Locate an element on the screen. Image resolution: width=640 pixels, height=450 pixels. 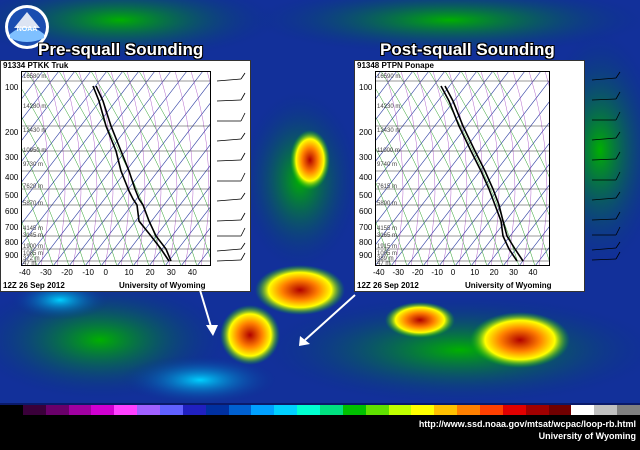
temperature-tick: 0 is located at coordinates (453, 272).